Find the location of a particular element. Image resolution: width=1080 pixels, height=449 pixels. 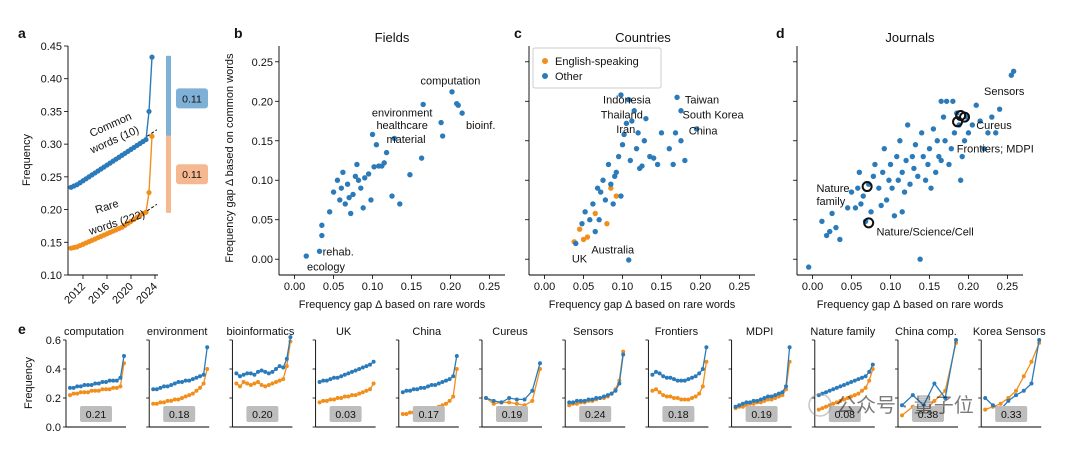

panel-e-gap-value: 0.21 is located at coordinates (96, 415).